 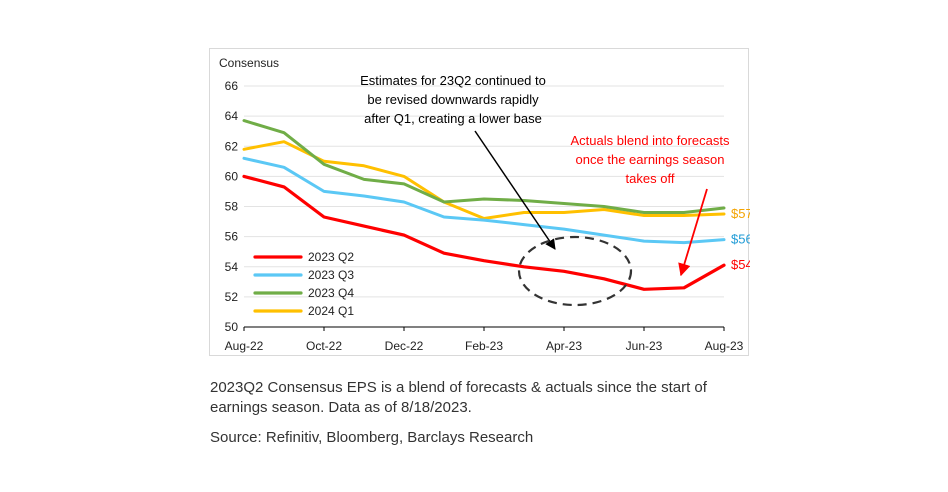 What do you see at coordinates (740, 239) in the screenshot?
I see `end-value-label: $56` at bounding box center [740, 239].